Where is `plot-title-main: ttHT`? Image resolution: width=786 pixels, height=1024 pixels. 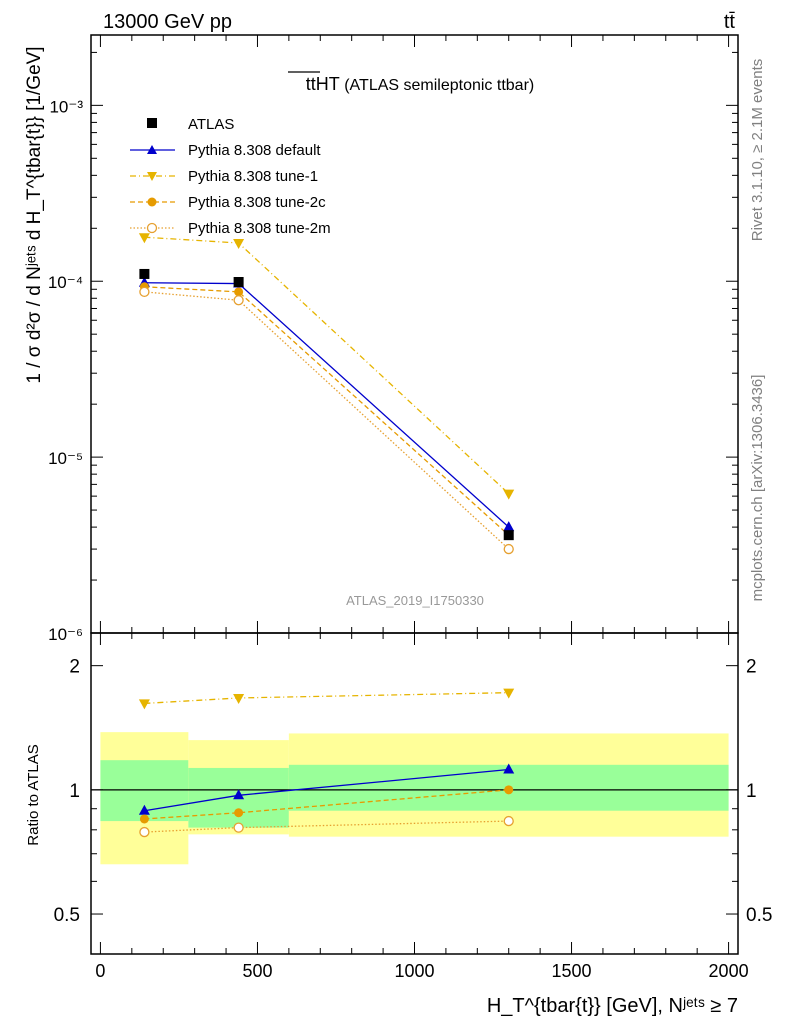 plot-title-main: ttHT is located at coordinates (323, 84).